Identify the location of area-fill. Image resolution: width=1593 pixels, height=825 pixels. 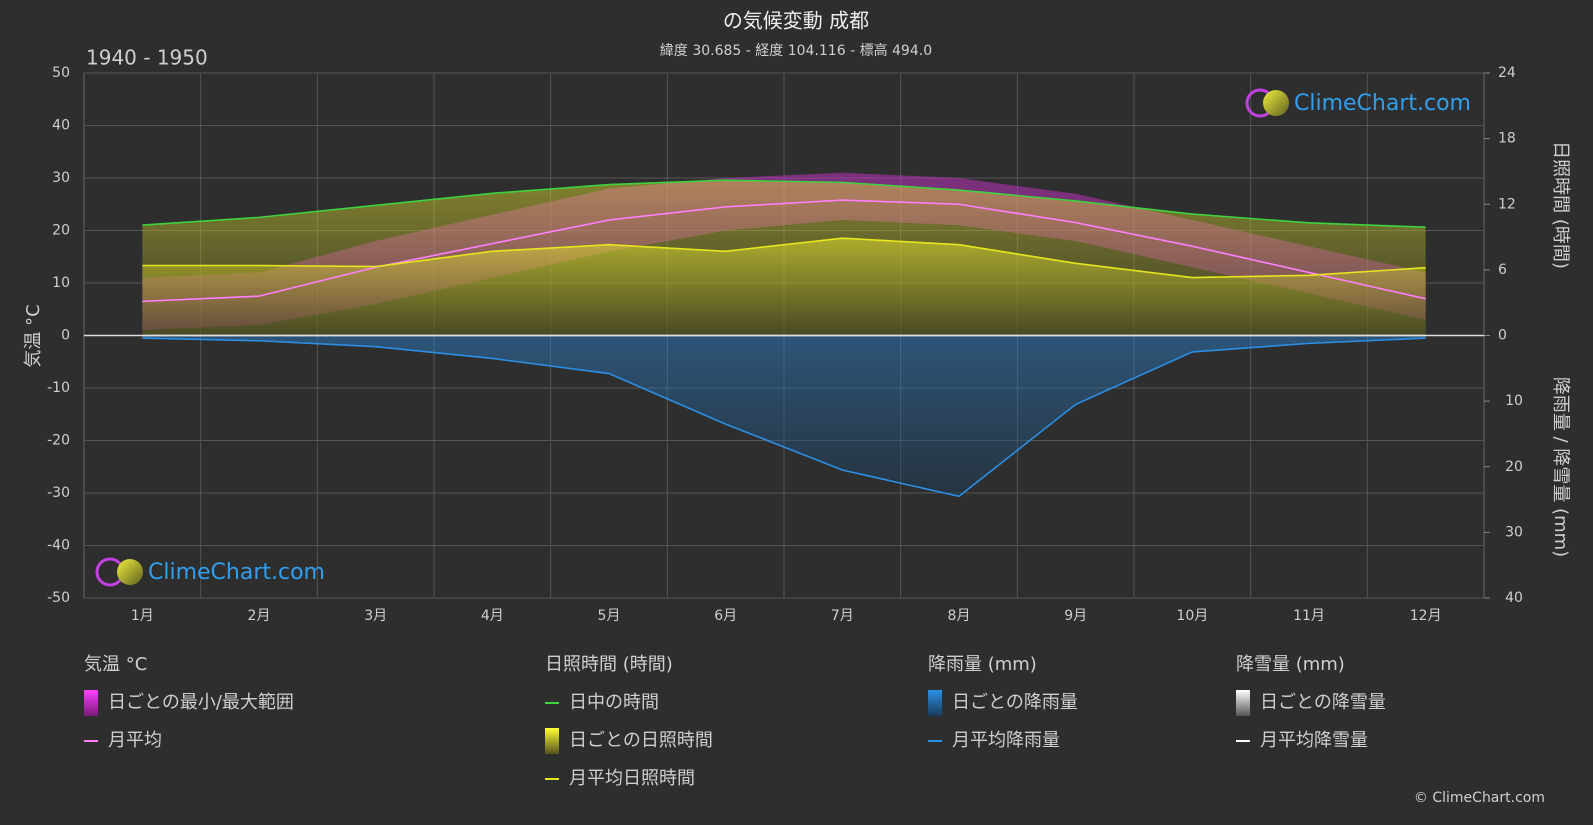
(784, 287).